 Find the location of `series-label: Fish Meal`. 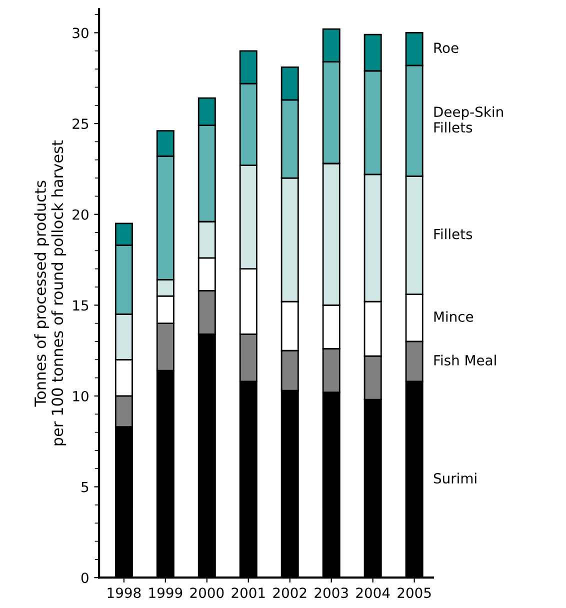

series-label: Fish Meal is located at coordinates (465, 360).